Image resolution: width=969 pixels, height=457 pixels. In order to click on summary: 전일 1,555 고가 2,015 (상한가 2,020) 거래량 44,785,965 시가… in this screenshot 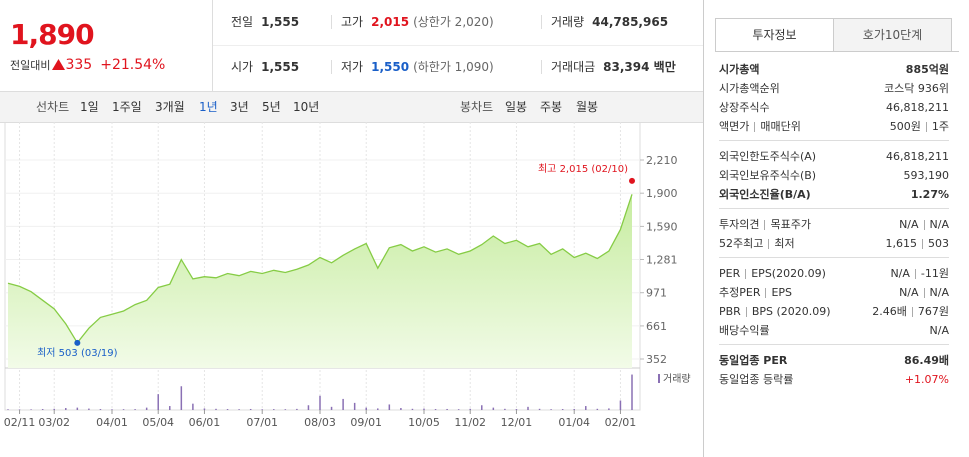, I will do `click(458, 46)`.